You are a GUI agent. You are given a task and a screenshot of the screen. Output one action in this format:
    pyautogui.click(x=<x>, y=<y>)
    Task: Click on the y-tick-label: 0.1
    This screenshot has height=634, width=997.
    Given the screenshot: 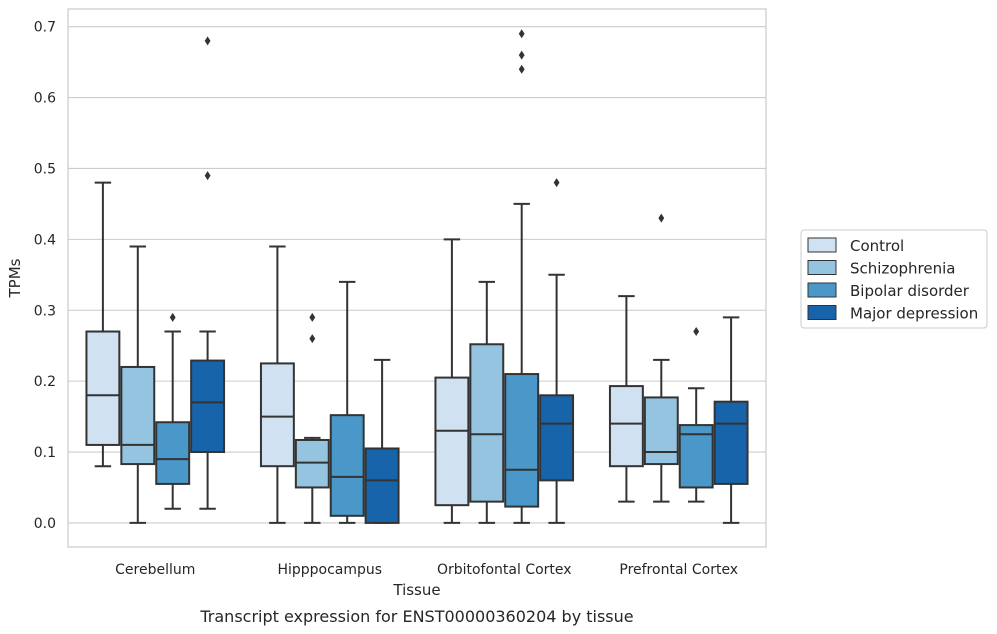 What is the action you would take?
    pyautogui.click(x=45, y=453)
    